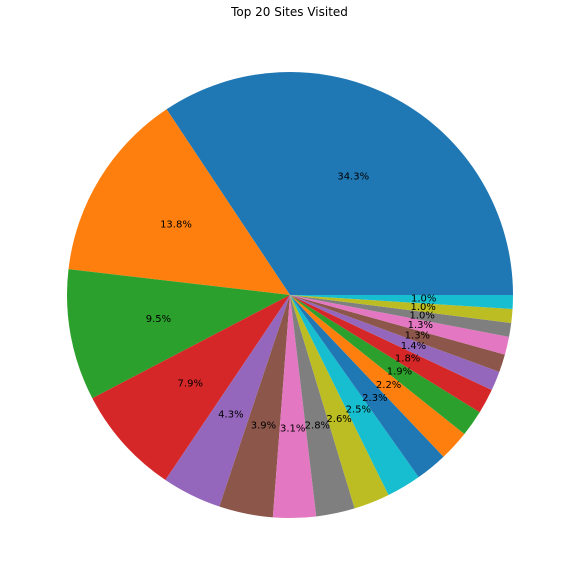  Describe the element at coordinates (421, 315) in the screenshot. I see `pie-slice-label-18: 1.0%` at that location.